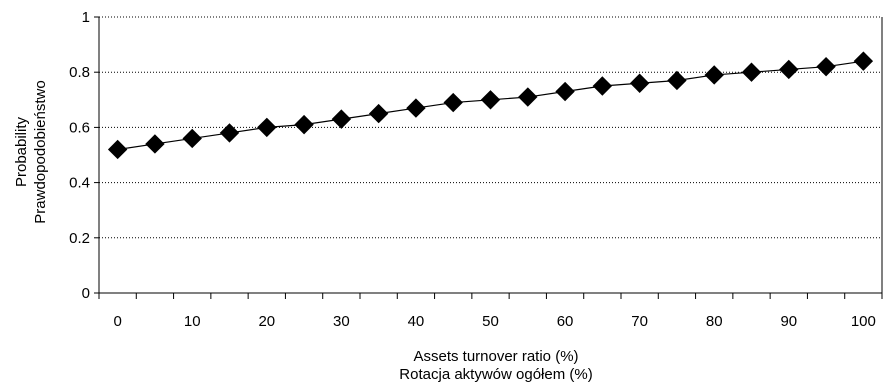 This screenshot has height=389, width=893. Describe the element at coordinates (490, 311) in the screenshot. I see `x-axis-ticks: 0 10 20 30 40 50 60 70 80 90 100` at that location.